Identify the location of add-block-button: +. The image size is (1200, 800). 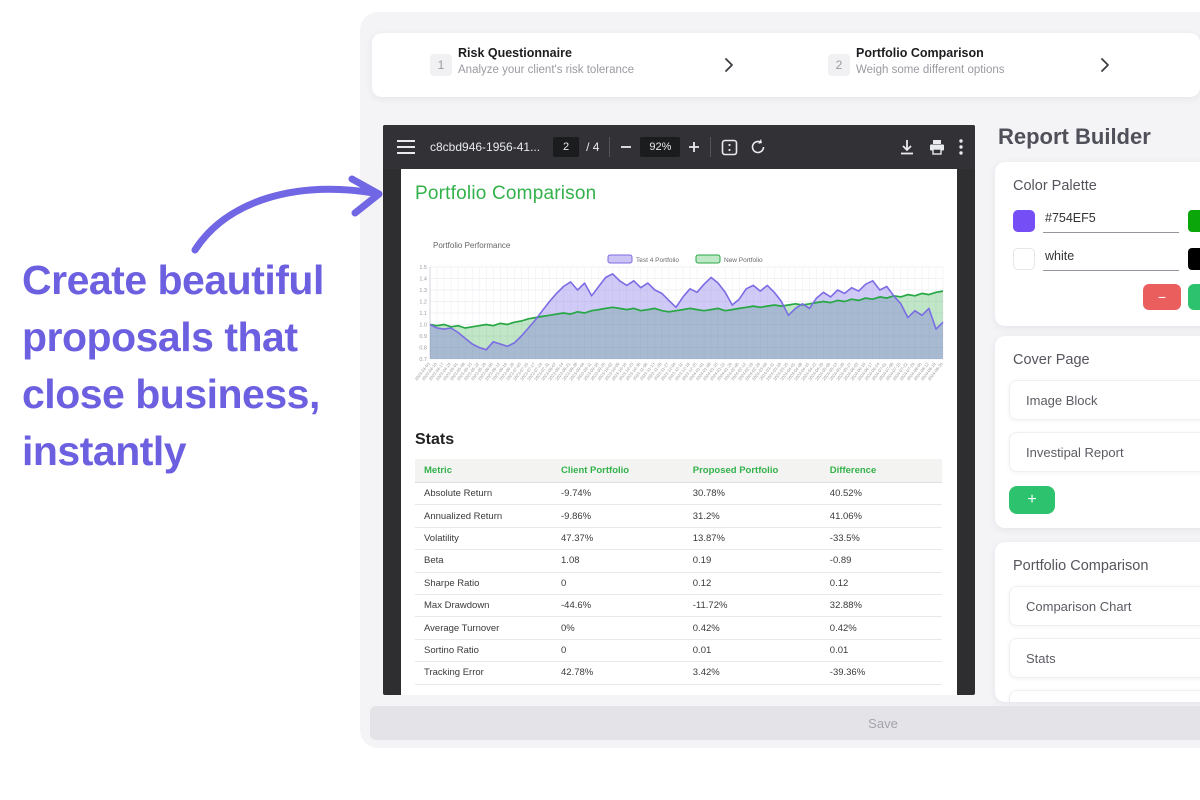
(1032, 500).